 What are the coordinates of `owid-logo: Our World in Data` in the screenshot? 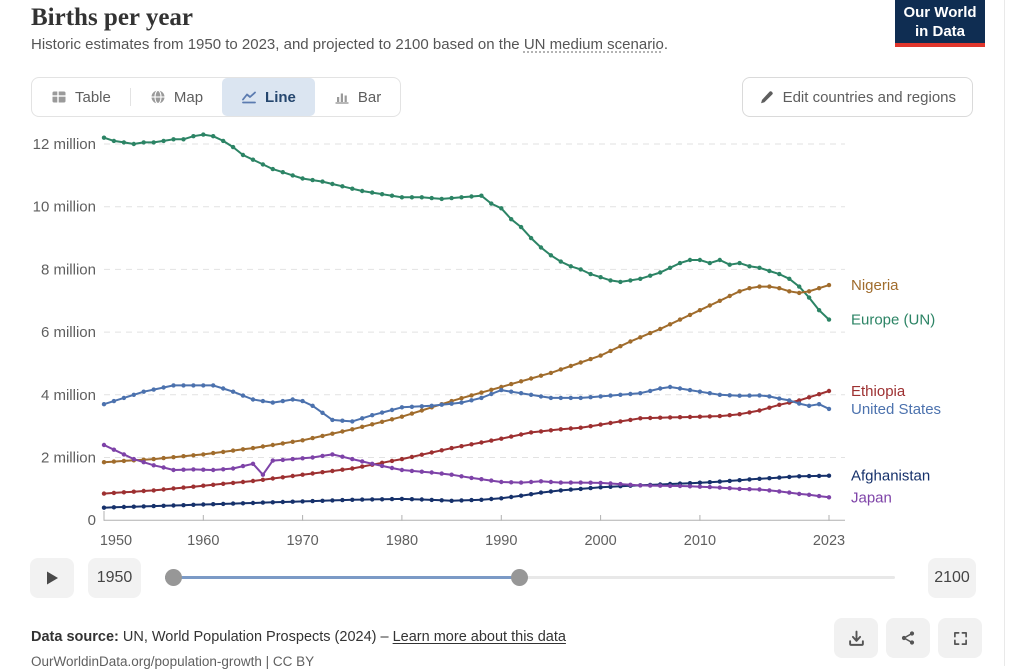 It's located at (940, 23).